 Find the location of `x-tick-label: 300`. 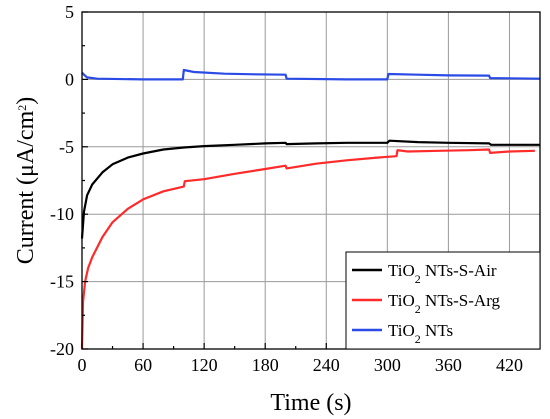

x-tick-label: 300 is located at coordinates (387, 365).